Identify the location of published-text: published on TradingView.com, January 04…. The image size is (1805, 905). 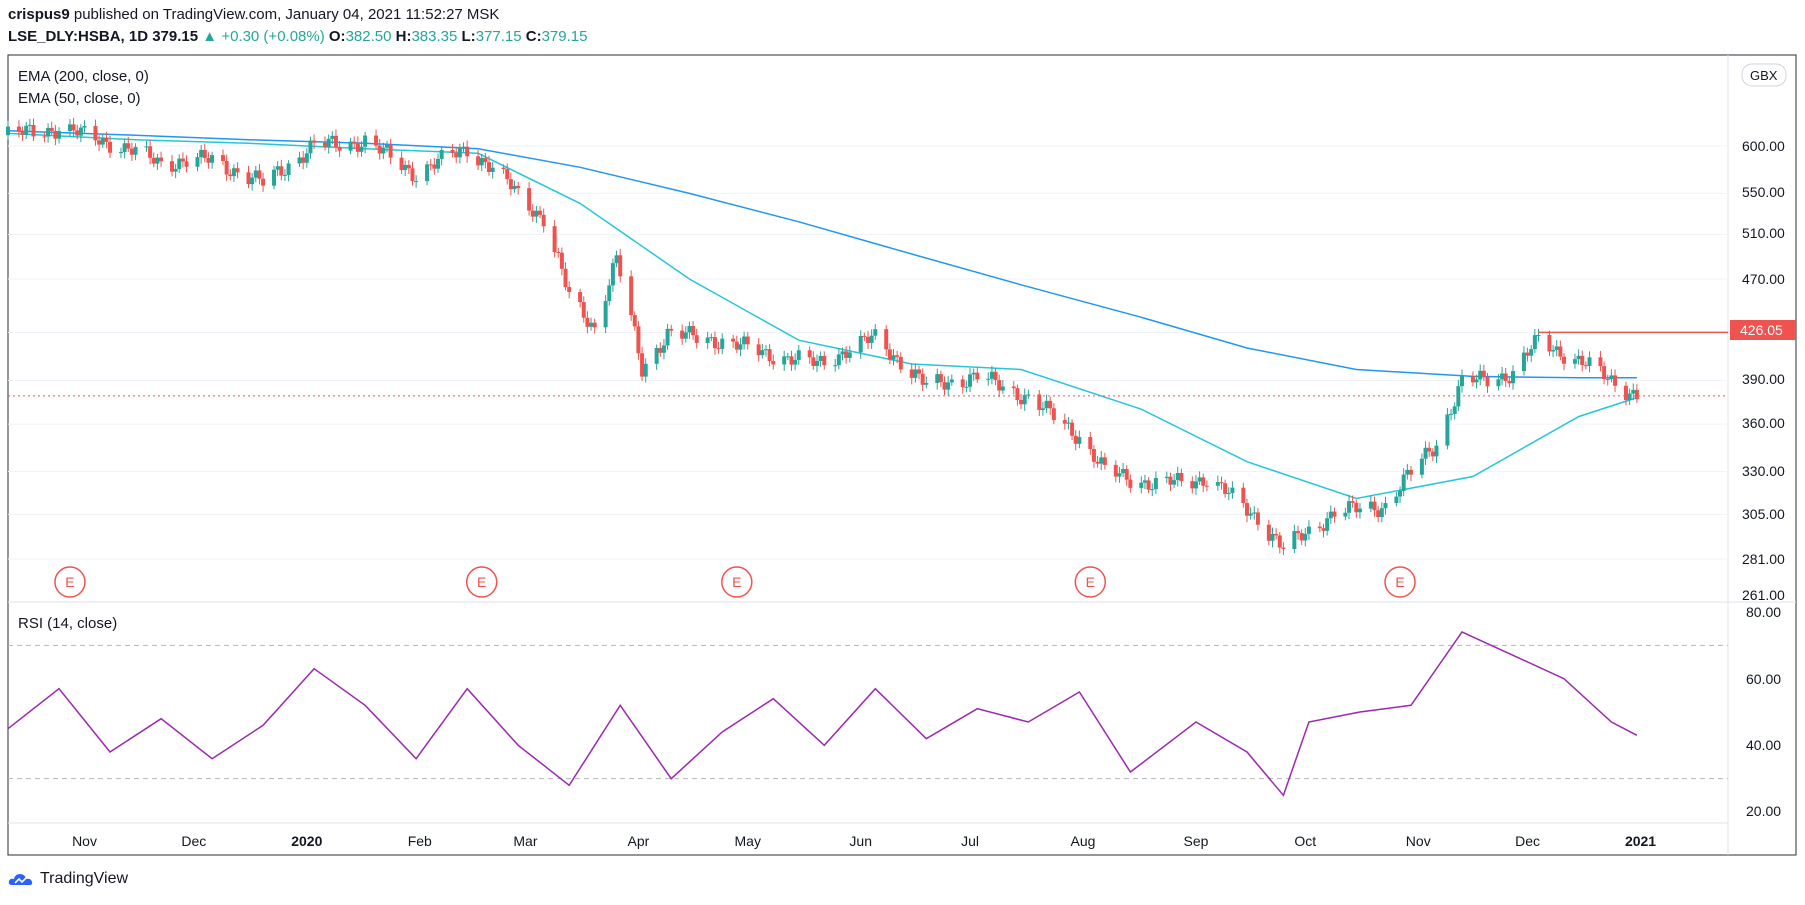
(286, 14).